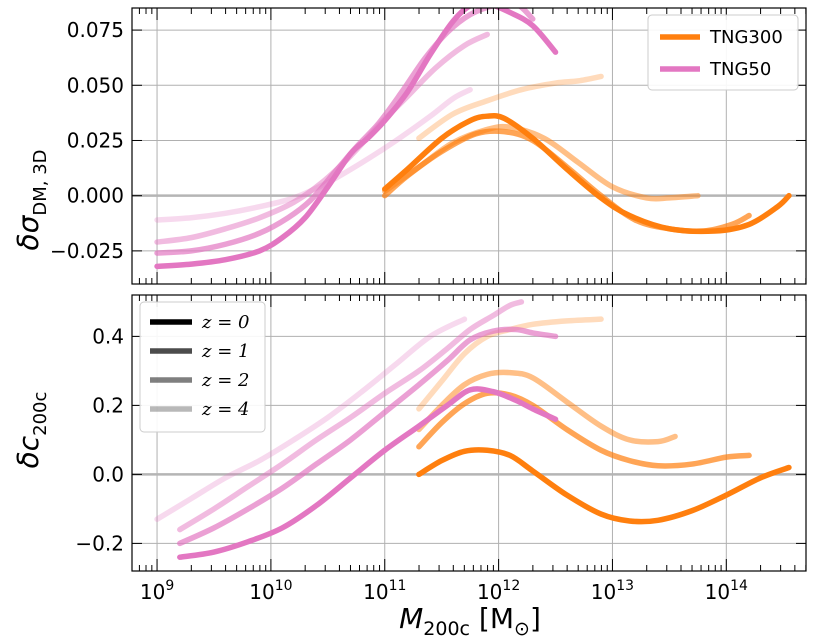 The width and height of the screenshot is (830, 643). Describe the element at coordinates (498, 591) in the screenshot. I see `xtick-label: 1012` at that location.